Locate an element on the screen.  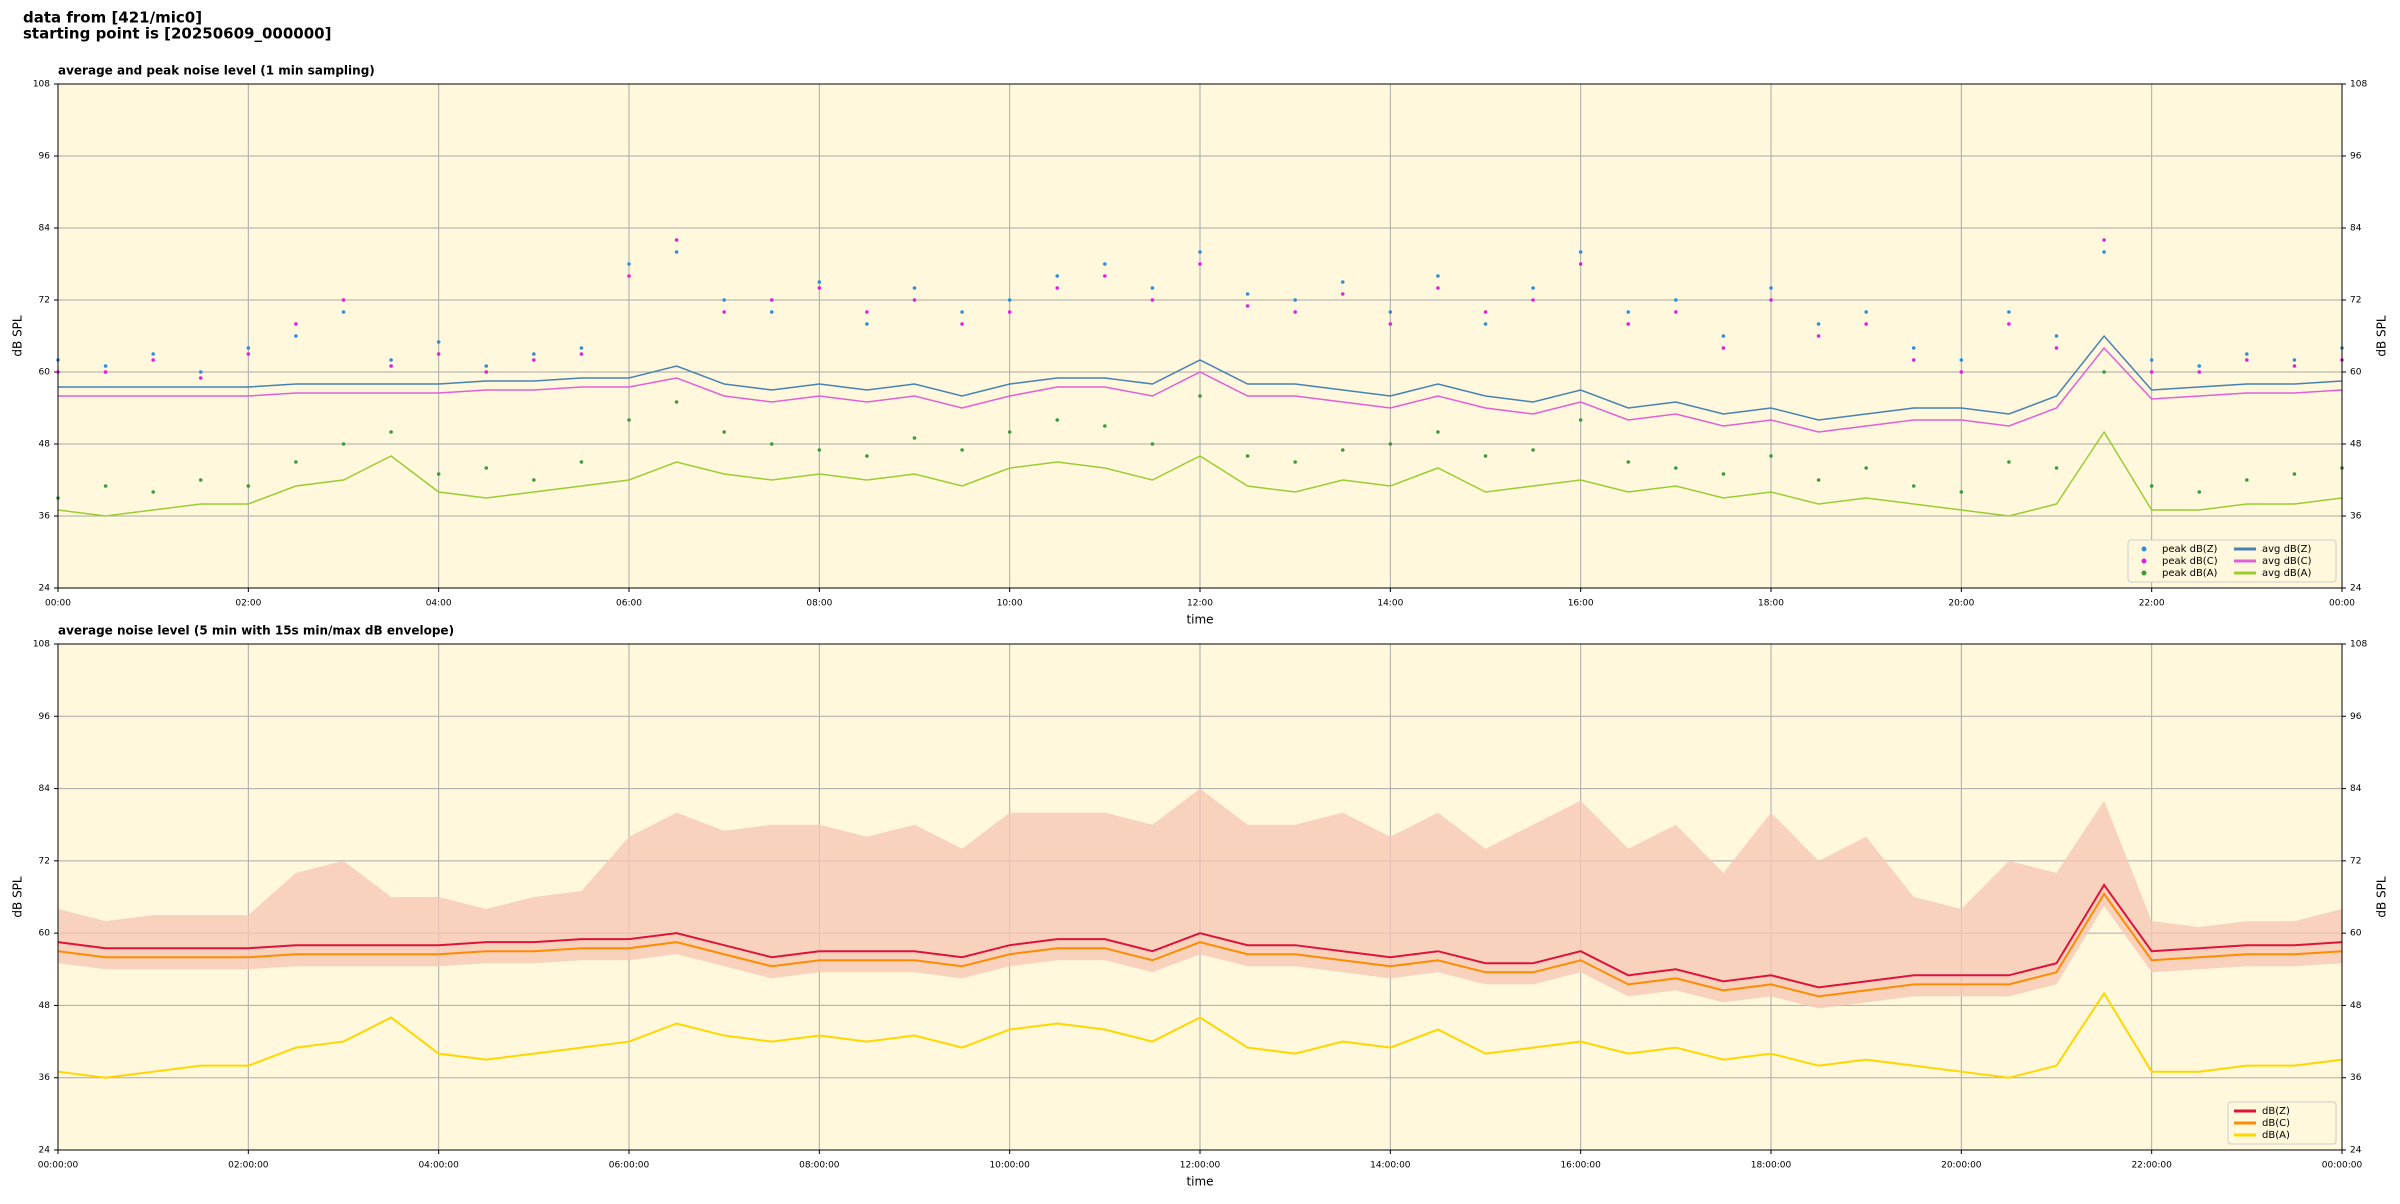
x-tick-label: 20:00 is located at coordinates (1961, 604).